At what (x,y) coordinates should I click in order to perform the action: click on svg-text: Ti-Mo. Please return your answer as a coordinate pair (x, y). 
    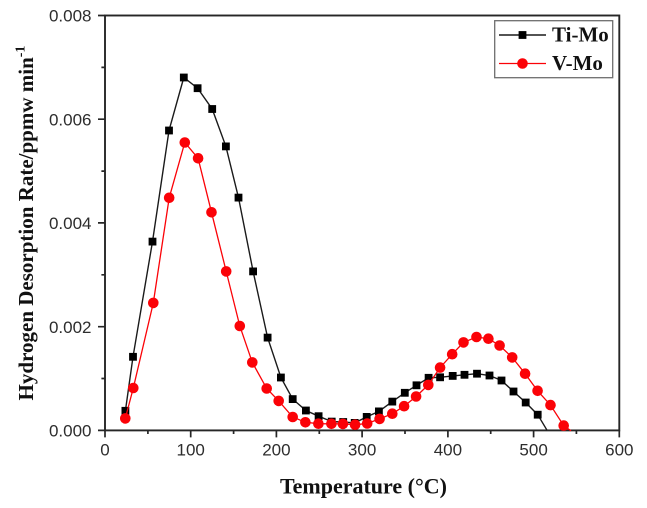
    Looking at the image, I should click on (580, 35).